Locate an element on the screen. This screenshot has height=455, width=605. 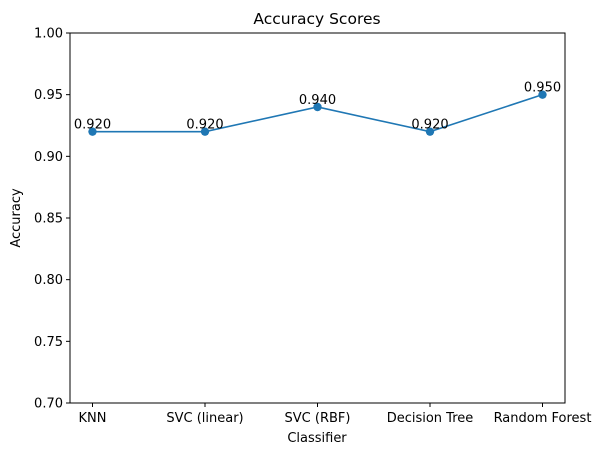
y-tick-label: 0.70 is located at coordinates (48, 404).